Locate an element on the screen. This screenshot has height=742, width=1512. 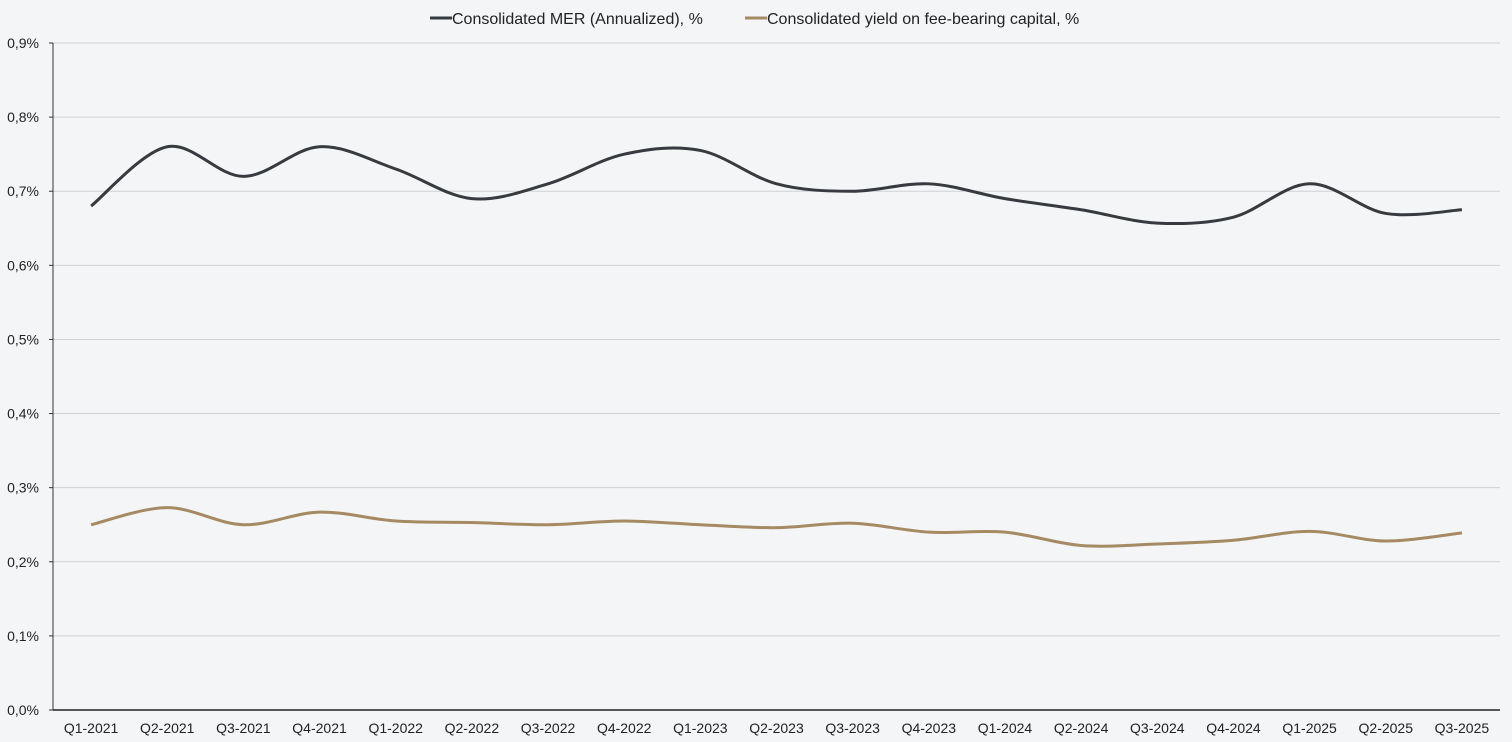
x-tick-label: Q3-2023 is located at coordinates (852, 728).